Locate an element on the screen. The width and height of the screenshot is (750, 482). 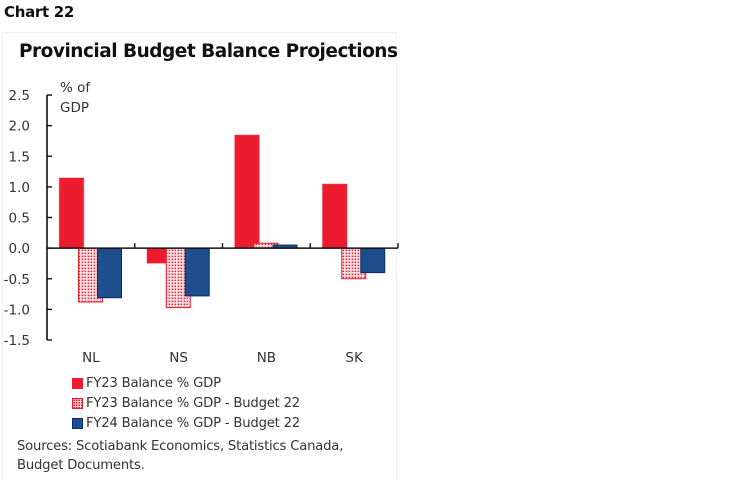
y-tick-label: 1.0 is located at coordinates (19, 188).